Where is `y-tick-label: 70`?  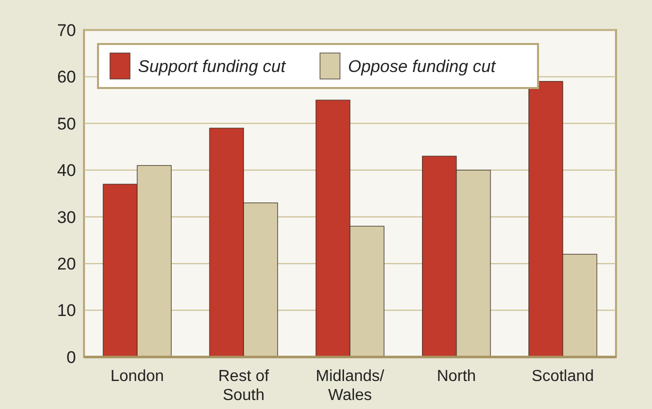 y-tick-label: 70 is located at coordinates (66, 30).